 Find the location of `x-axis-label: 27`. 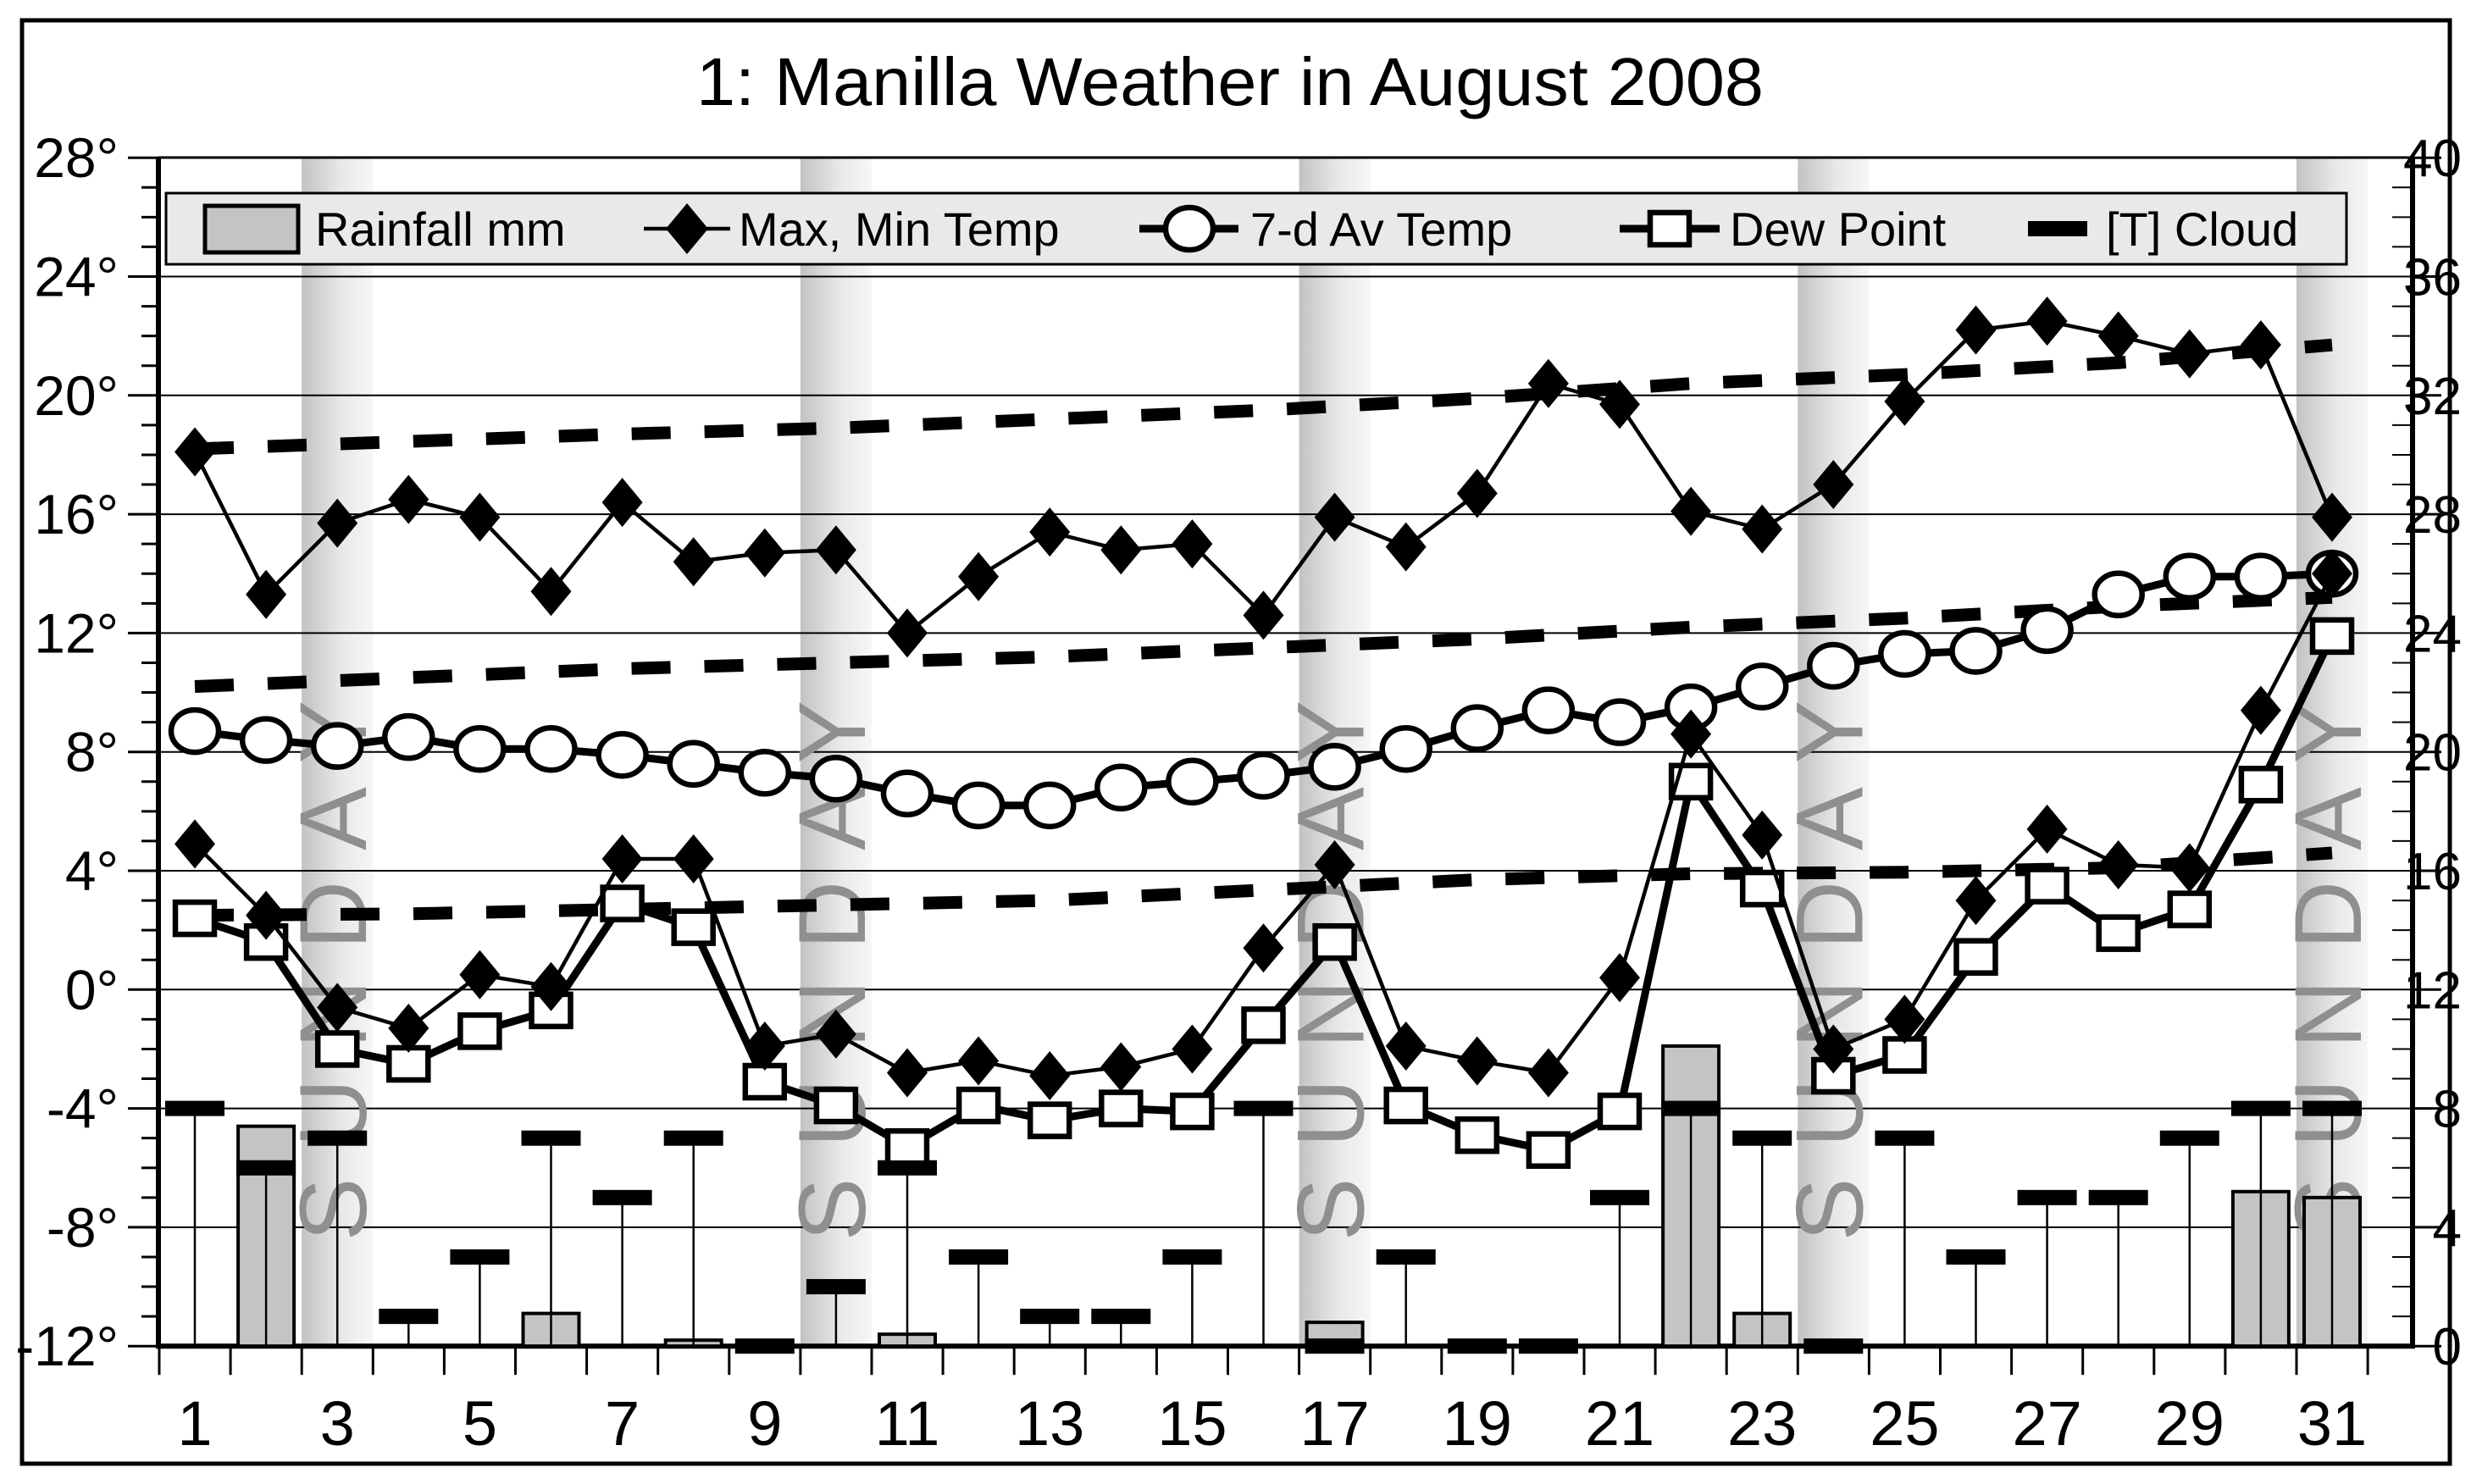

x-axis-label: 27 is located at coordinates (2046, 1423).